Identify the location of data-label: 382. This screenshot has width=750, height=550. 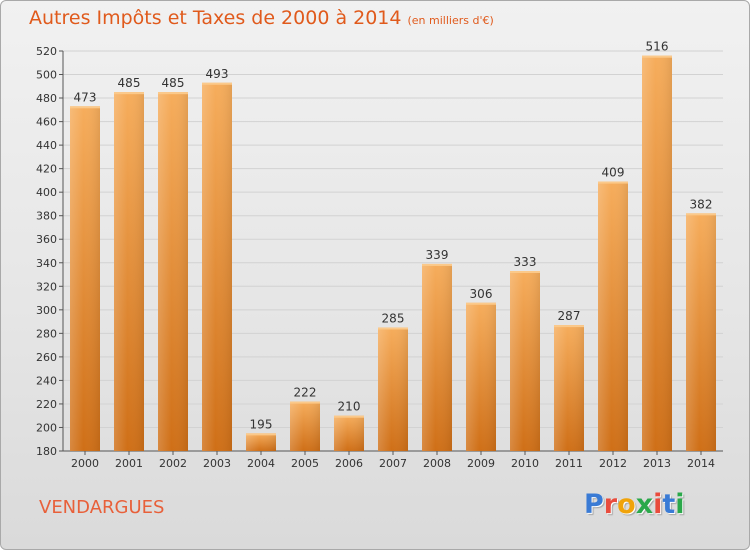
(701, 204).